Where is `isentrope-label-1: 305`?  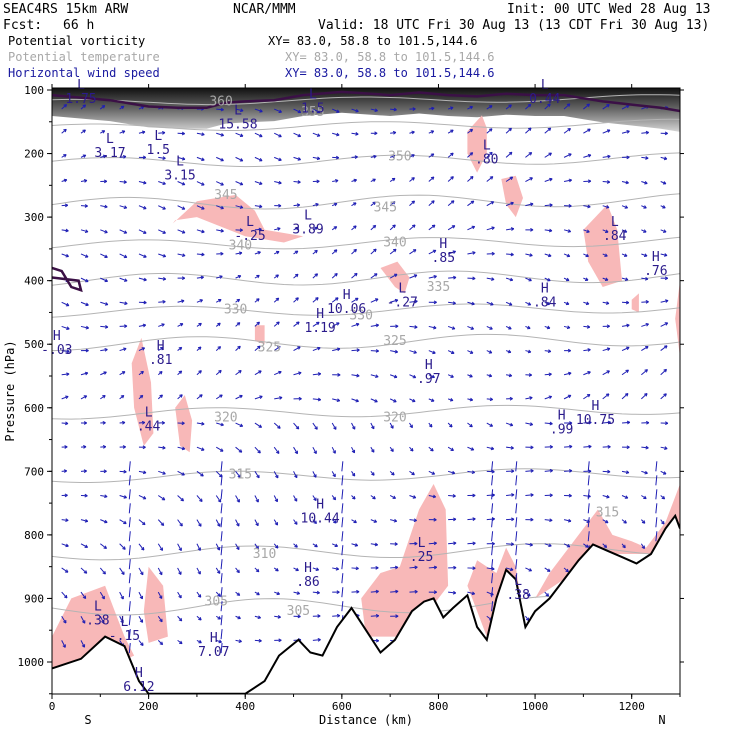 isentrope-label-1: 305 is located at coordinates (298, 611).